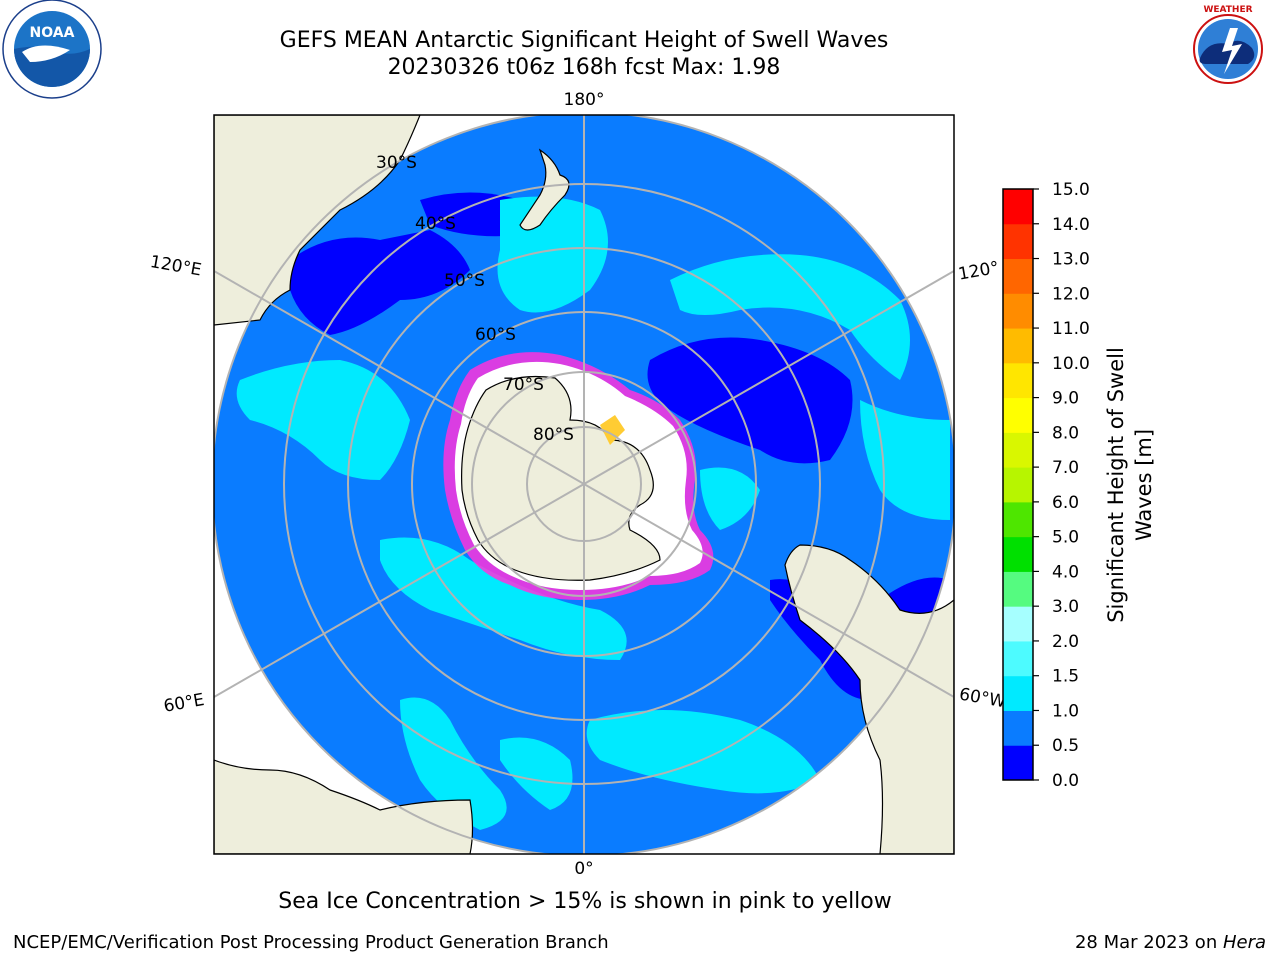 The width and height of the screenshot is (1280, 960). What do you see at coordinates (1071, 329) in the screenshot?
I see `colorbar-tick-label: 11.0` at bounding box center [1071, 329].